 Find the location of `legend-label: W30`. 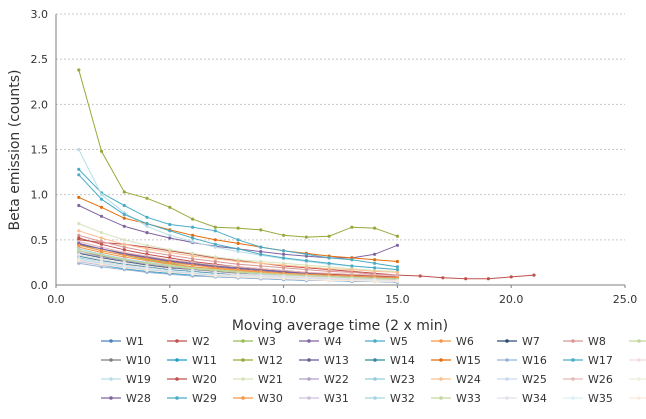

legend-label: W30 is located at coordinates (270, 398).